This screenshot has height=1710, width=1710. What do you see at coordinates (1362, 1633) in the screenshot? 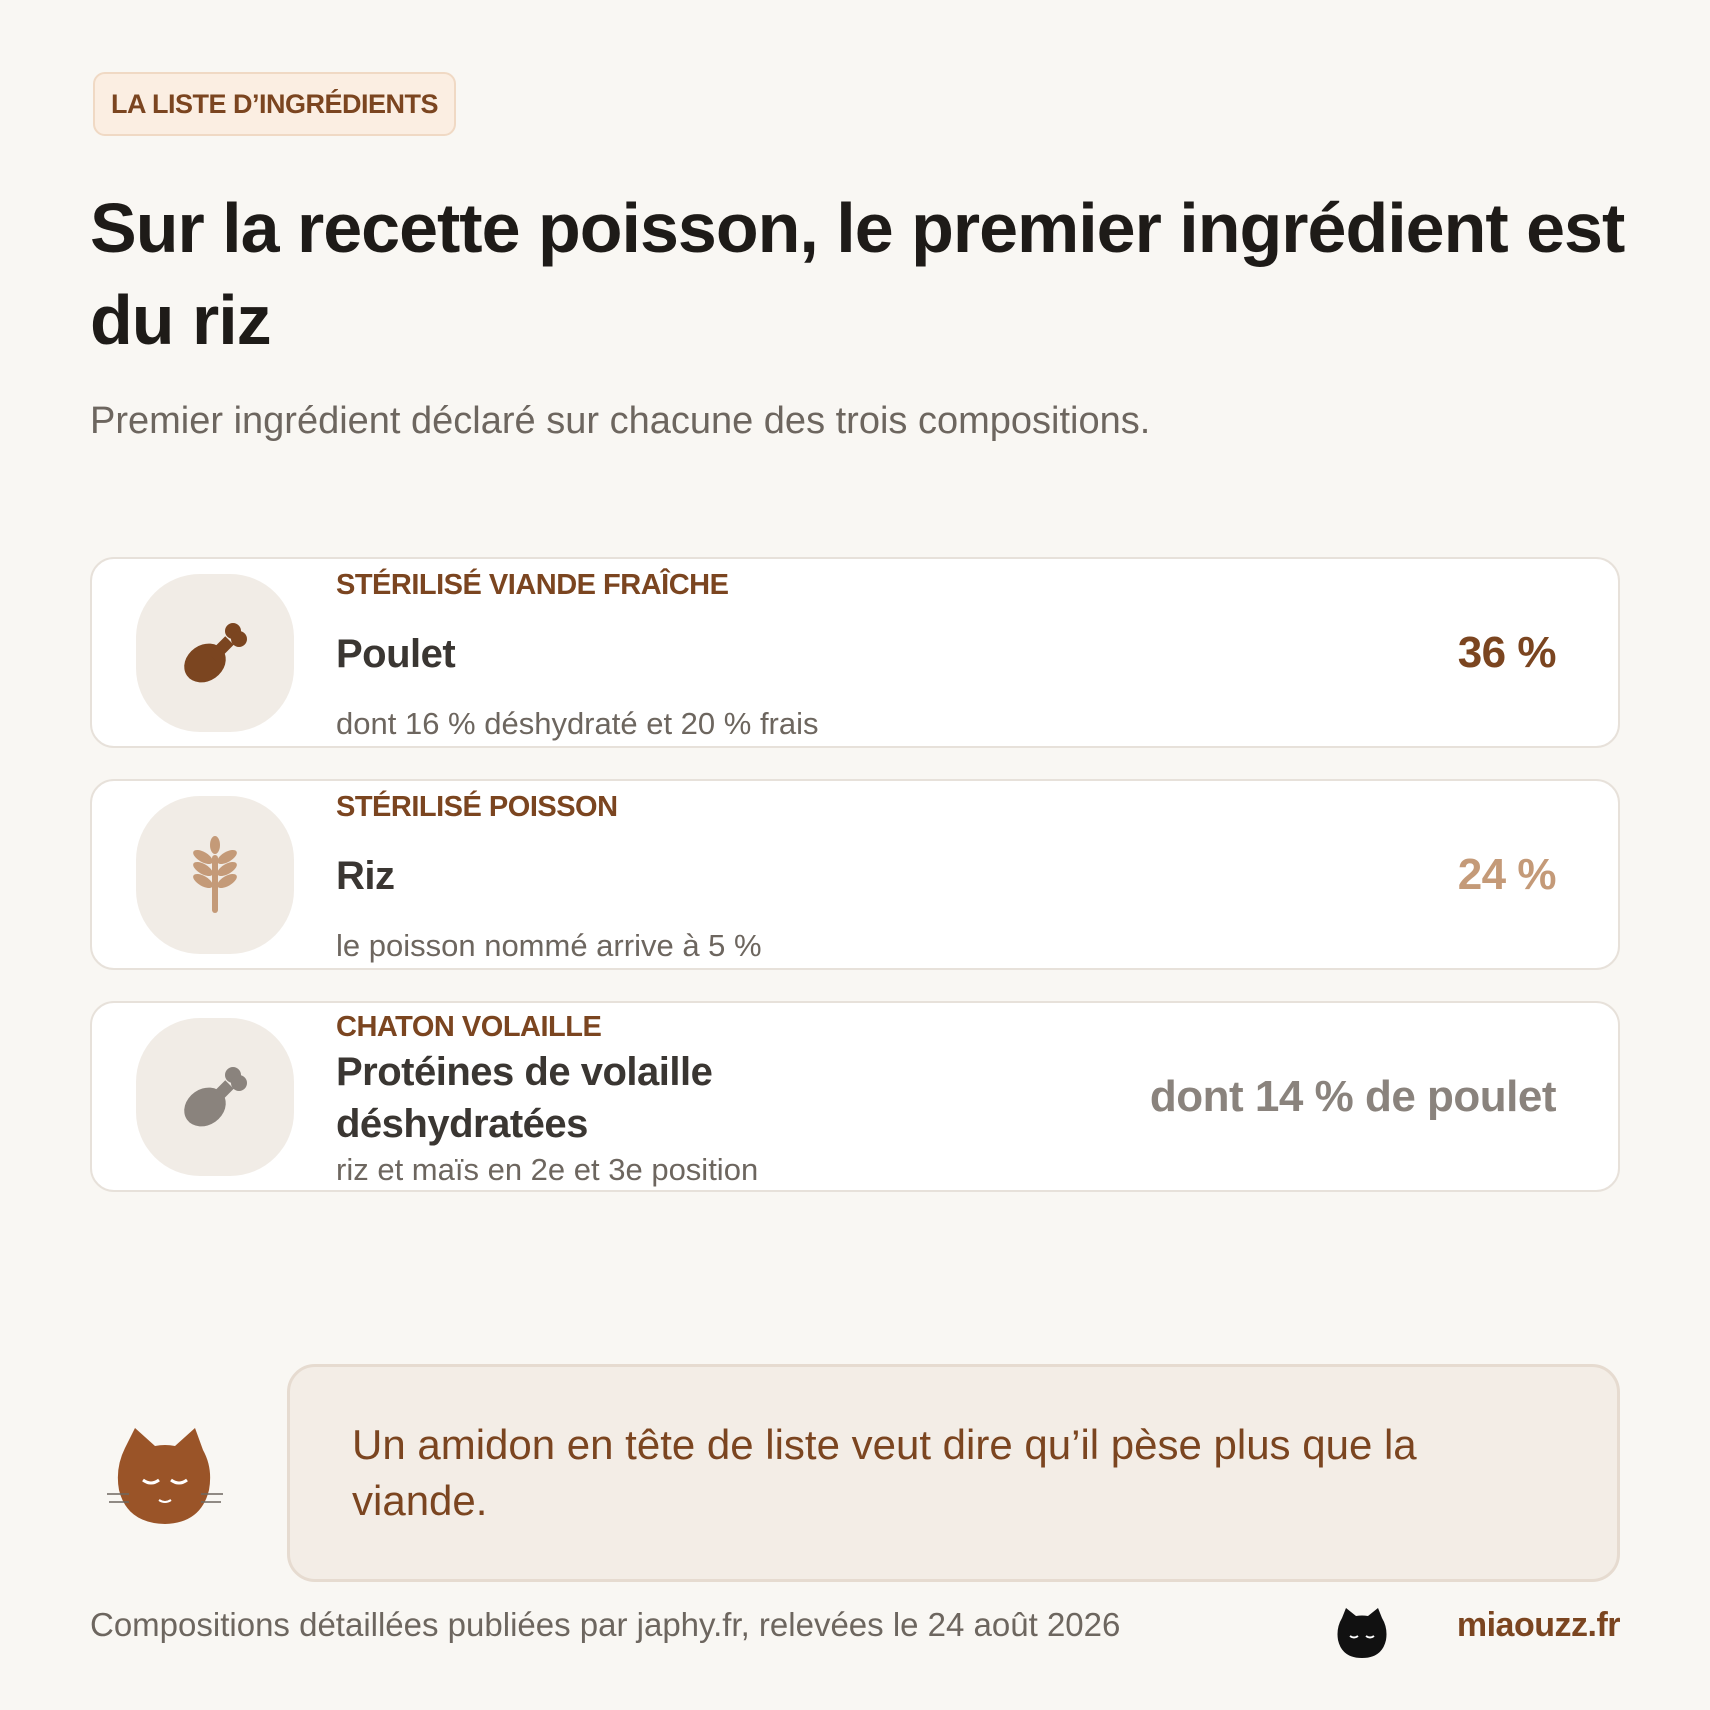
I see `brand-logo` at bounding box center [1362, 1633].